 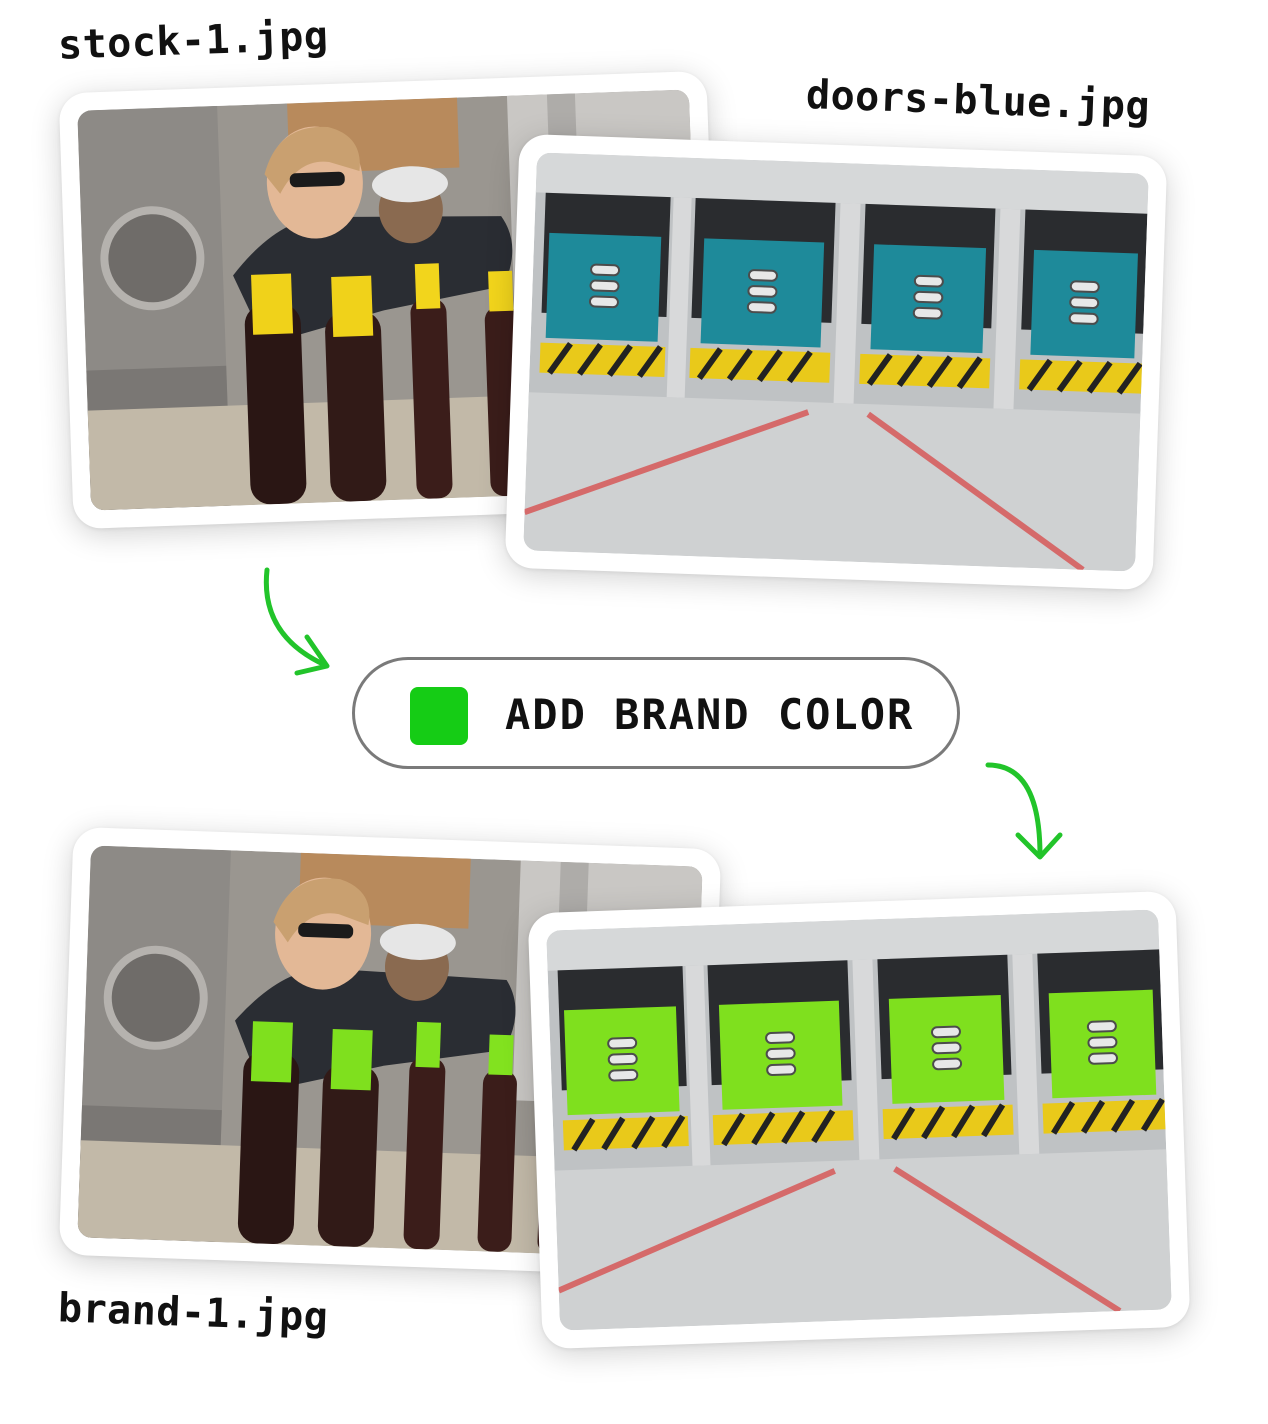 I want to click on filename-brand-1: brand-1.jpg, so click(x=193, y=1313).